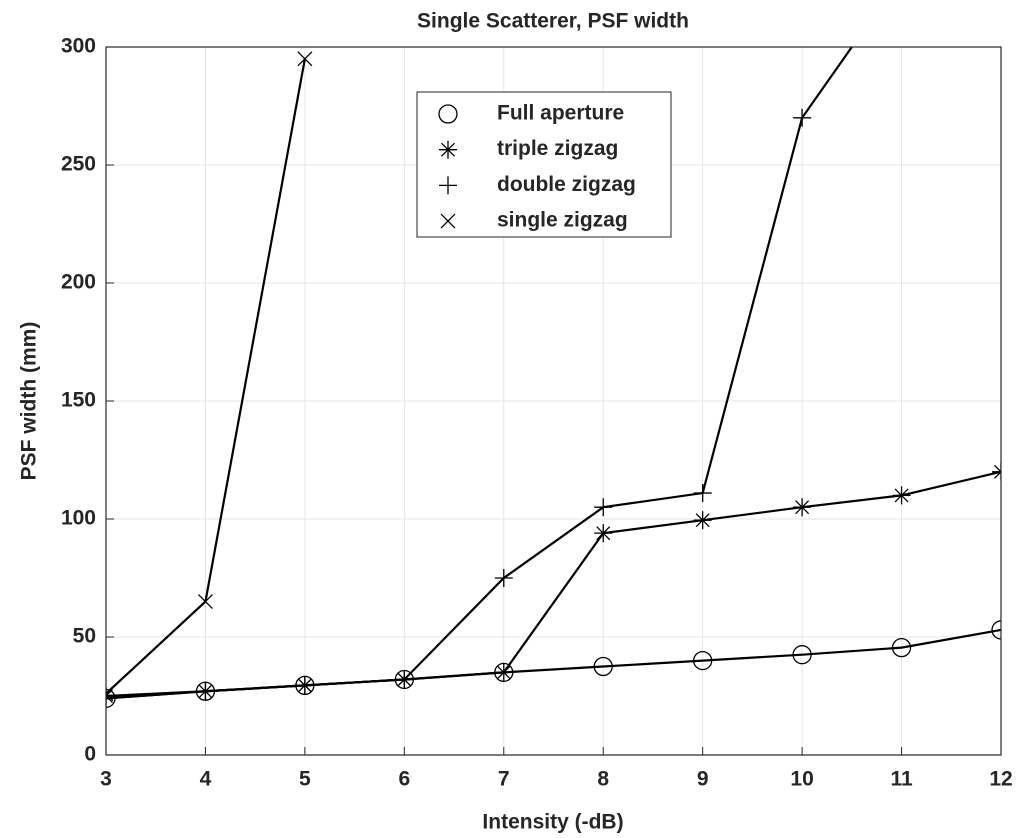 The image size is (1019, 838). I want to click on legend-label: single zigzag, so click(562, 220).